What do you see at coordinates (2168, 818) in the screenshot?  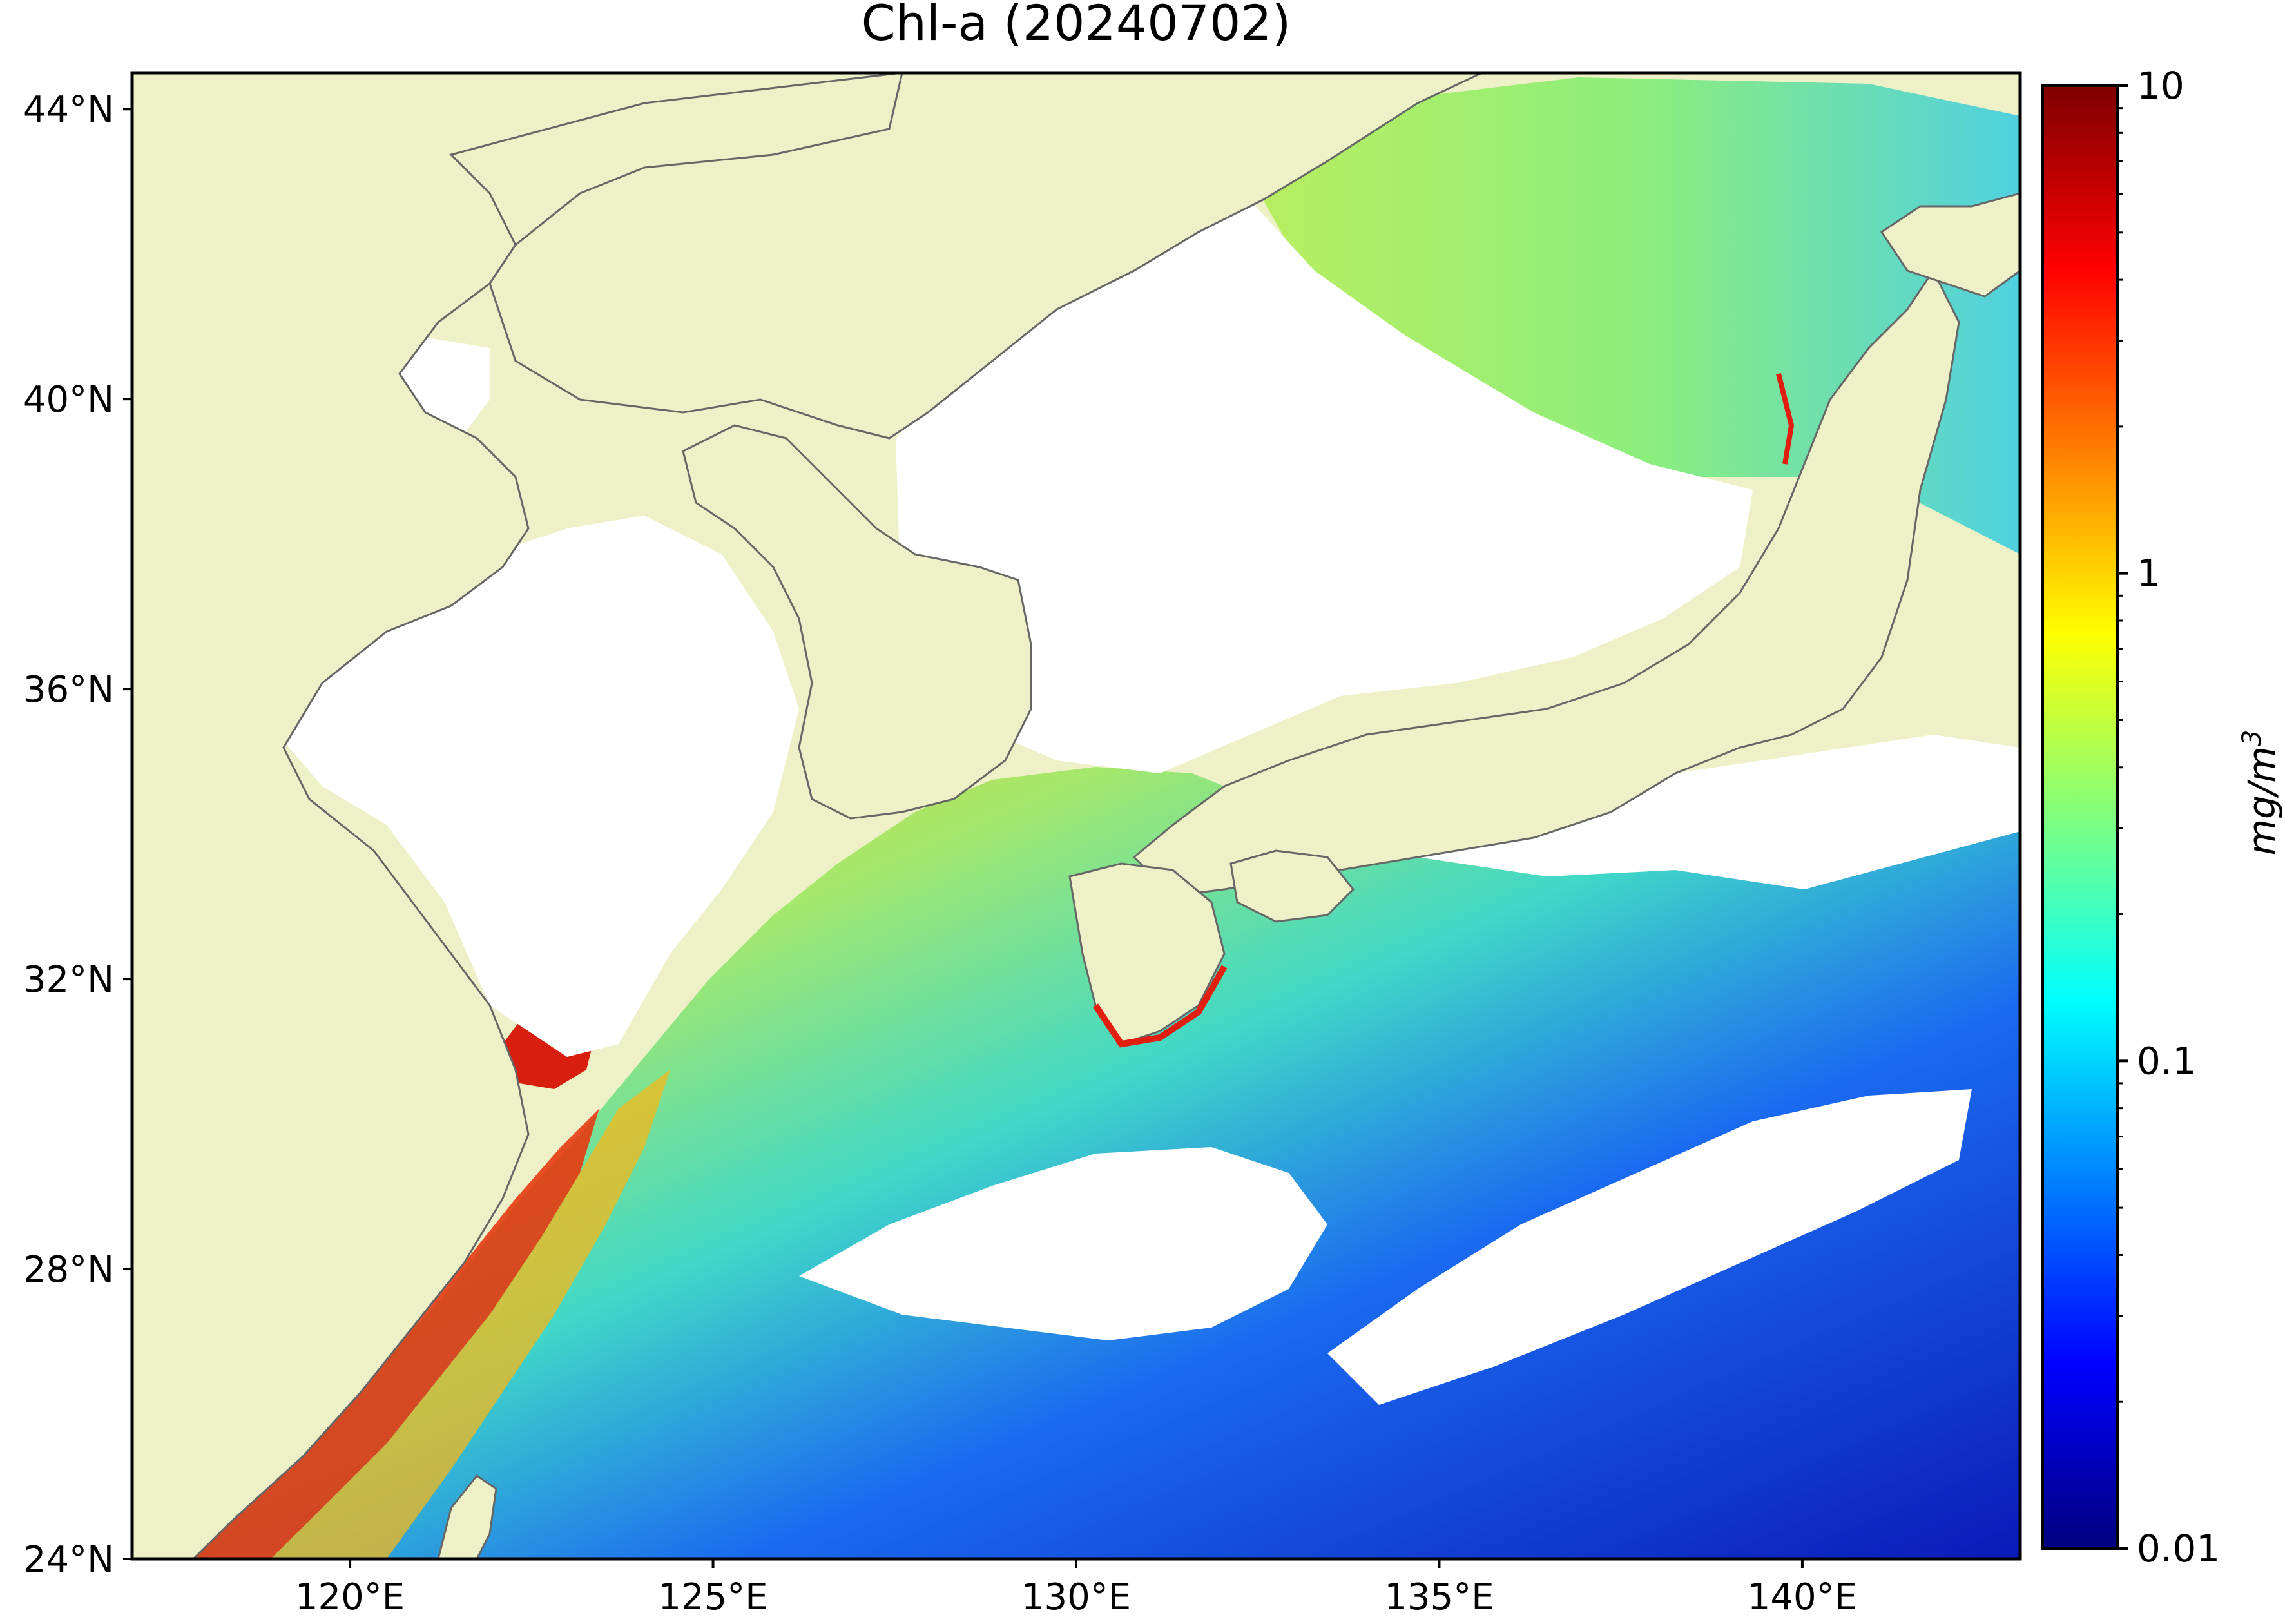 I see `colorbar-ticks: 10 1 0.1 0.01` at bounding box center [2168, 818].